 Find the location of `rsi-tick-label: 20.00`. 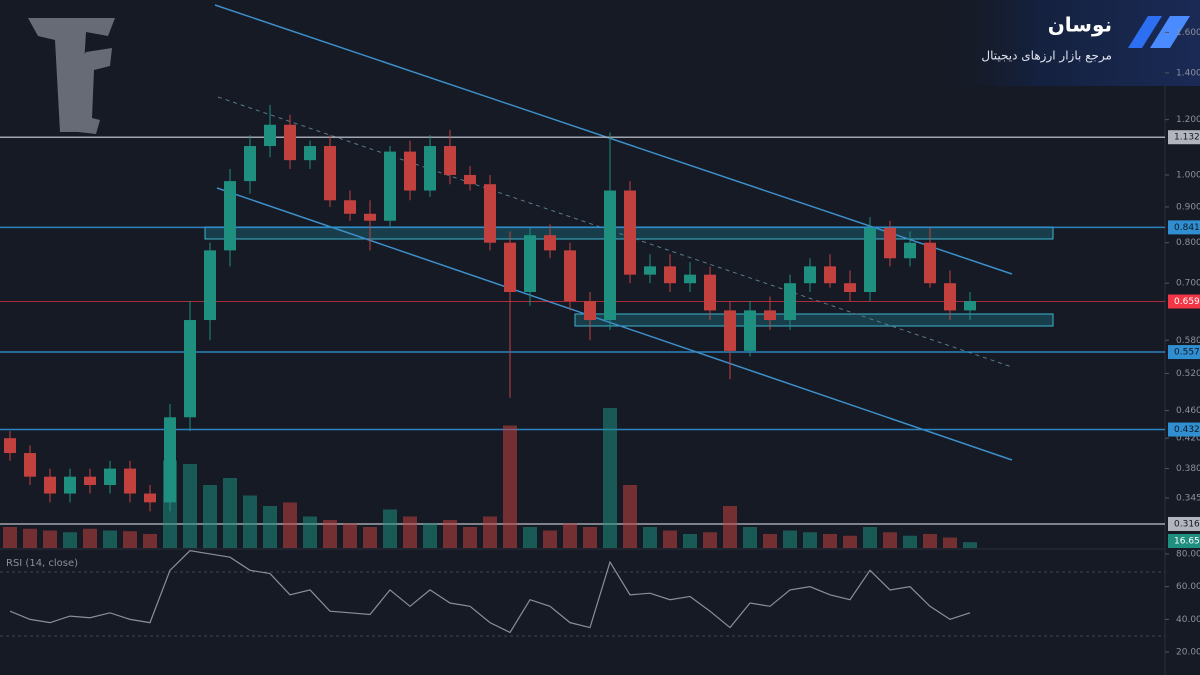

rsi-tick-label: 20.00 is located at coordinates (1188, 653).